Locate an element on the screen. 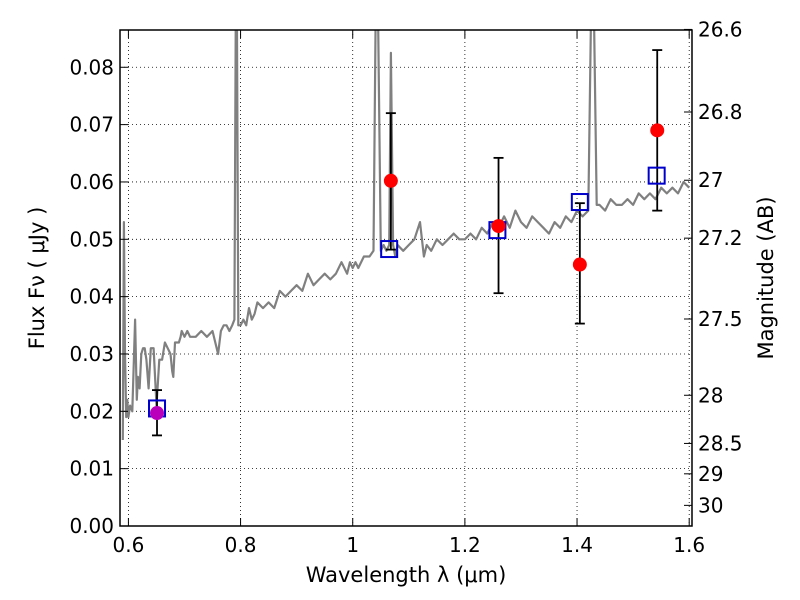 This screenshot has width=800, height=600. mag-tick-label: 26.6 is located at coordinates (720, 29).